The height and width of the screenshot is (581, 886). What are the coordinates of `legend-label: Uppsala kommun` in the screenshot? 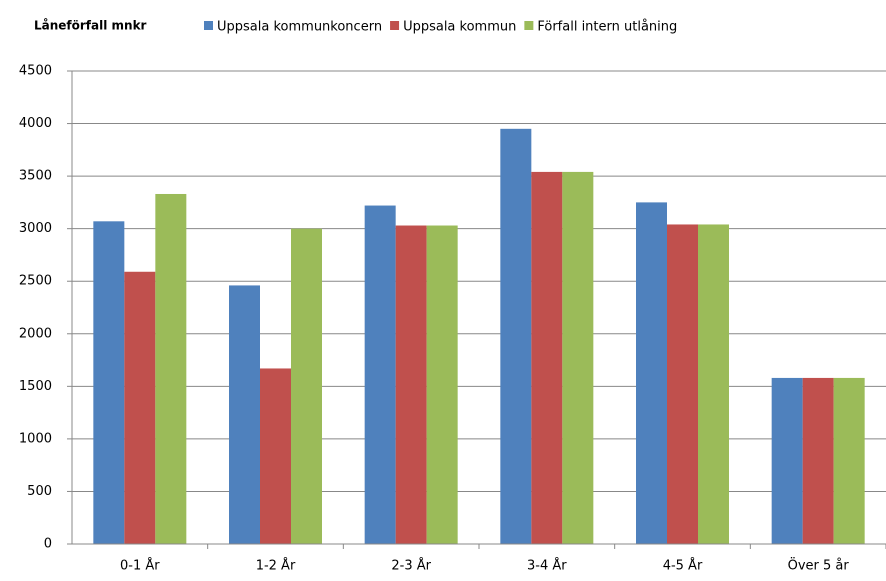 It's located at (459, 27).